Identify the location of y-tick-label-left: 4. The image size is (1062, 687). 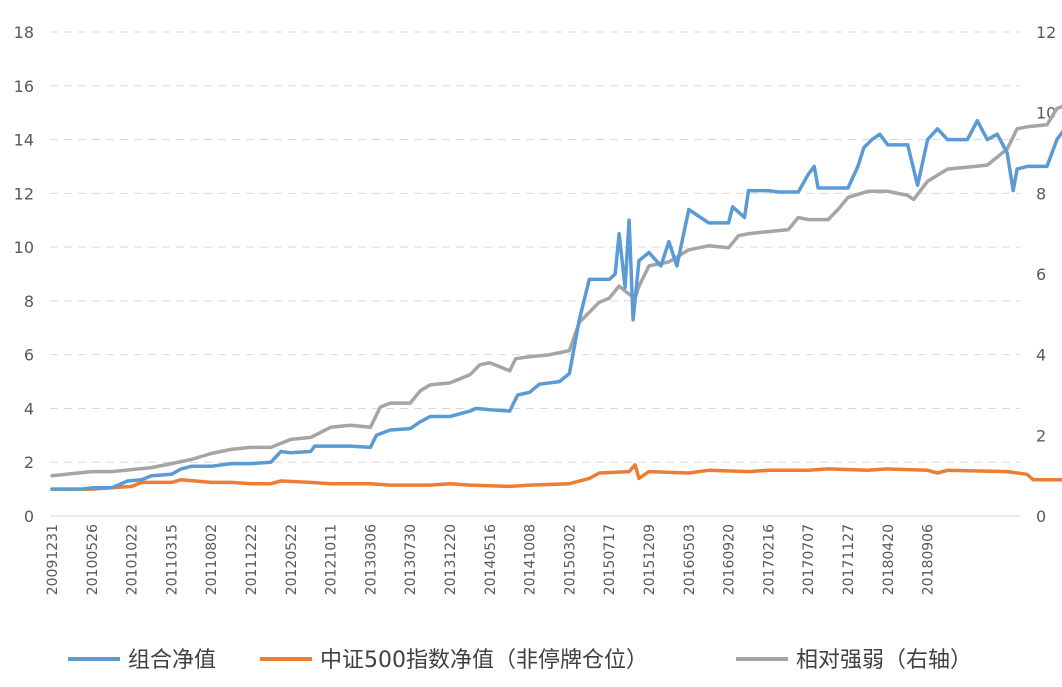
(29, 408).